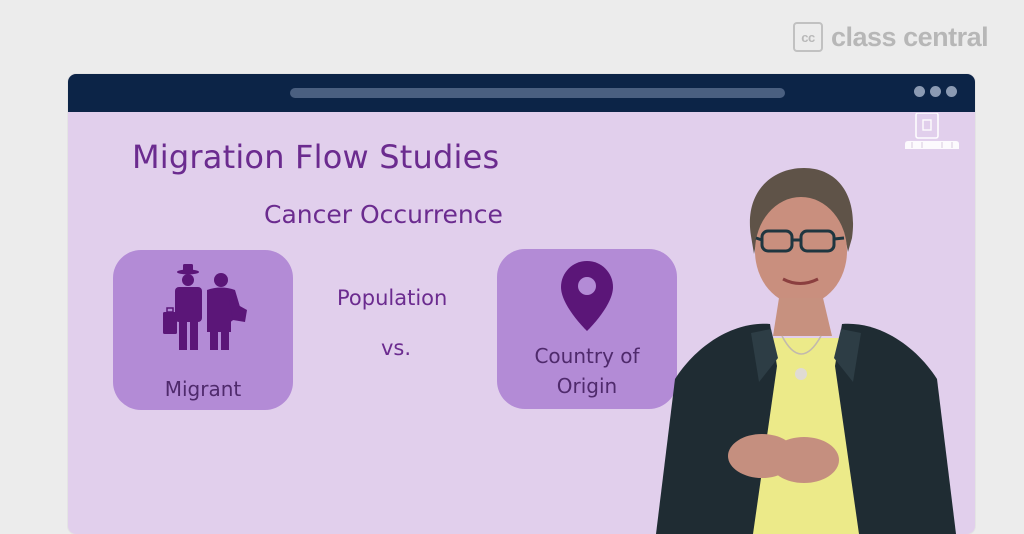 The width and height of the screenshot is (1024, 534). I want to click on class-central-logo-text: cc, so click(808, 37).